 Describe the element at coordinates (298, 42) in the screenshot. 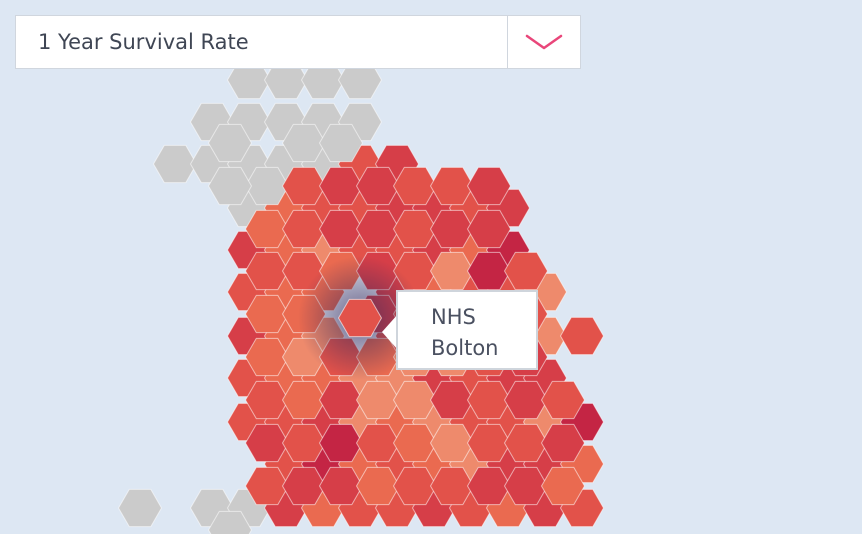

I see `metric-dropdown: 1 Year Survival Rate` at that location.